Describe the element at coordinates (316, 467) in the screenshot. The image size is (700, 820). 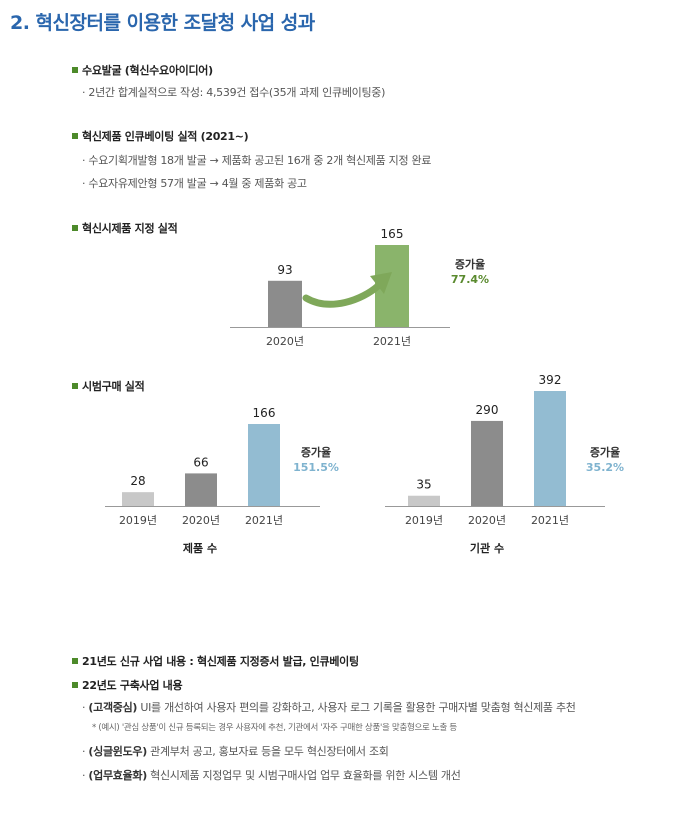
I see `growth-value: 151.5%` at that location.